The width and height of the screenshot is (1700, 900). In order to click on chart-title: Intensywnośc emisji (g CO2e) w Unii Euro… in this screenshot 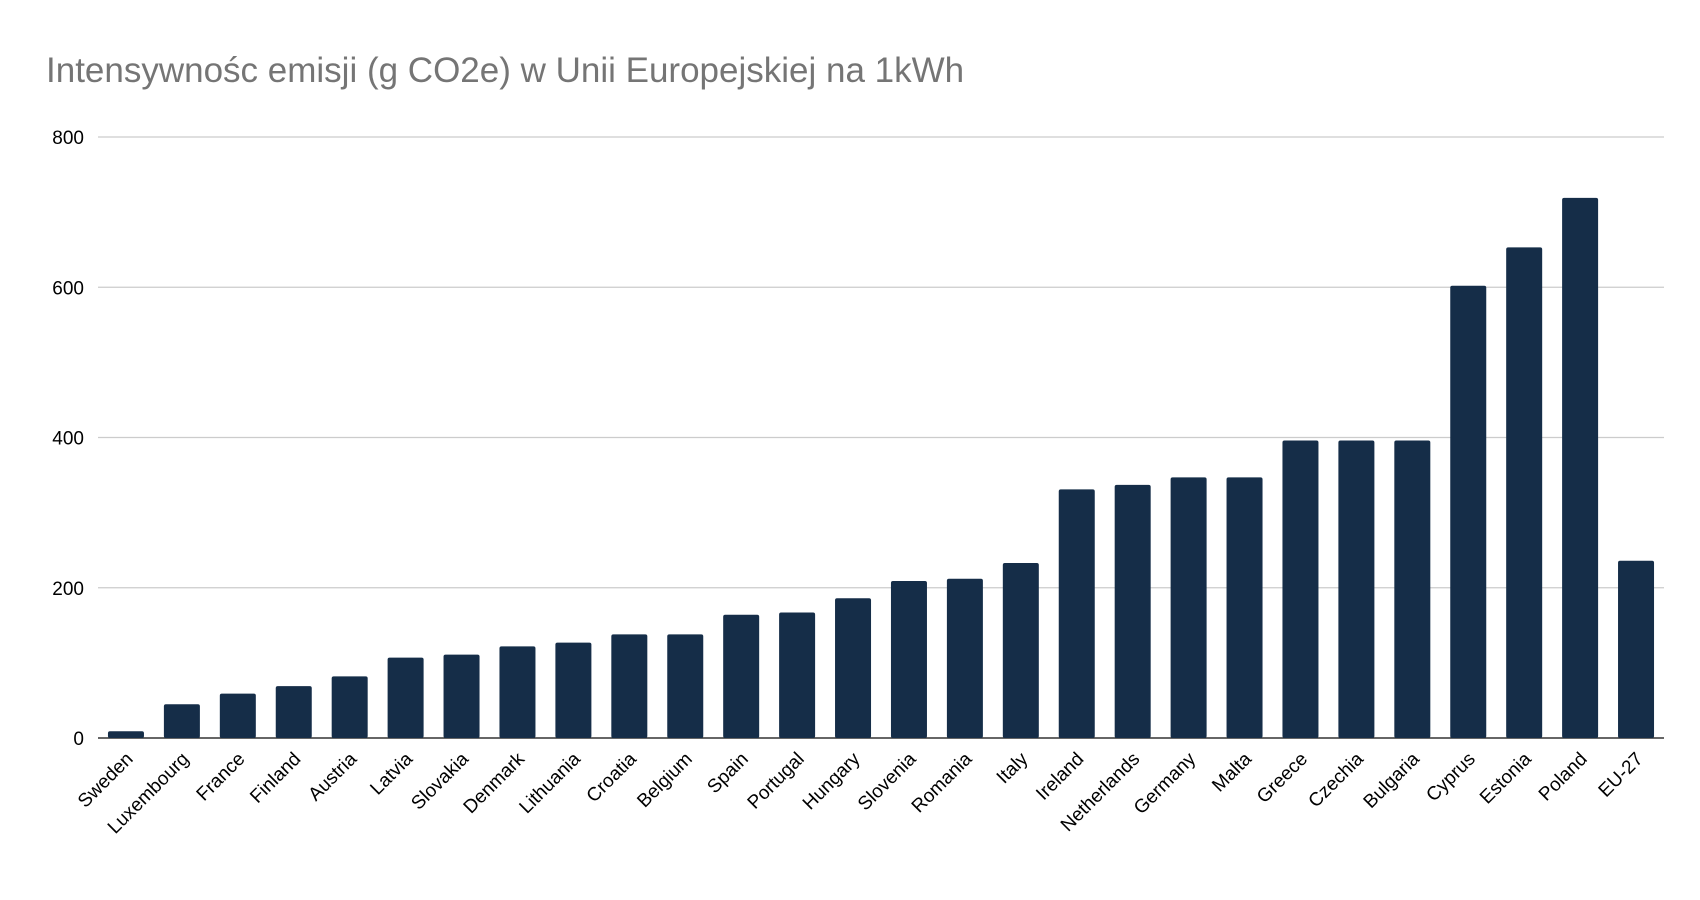, I will do `click(505, 70)`.